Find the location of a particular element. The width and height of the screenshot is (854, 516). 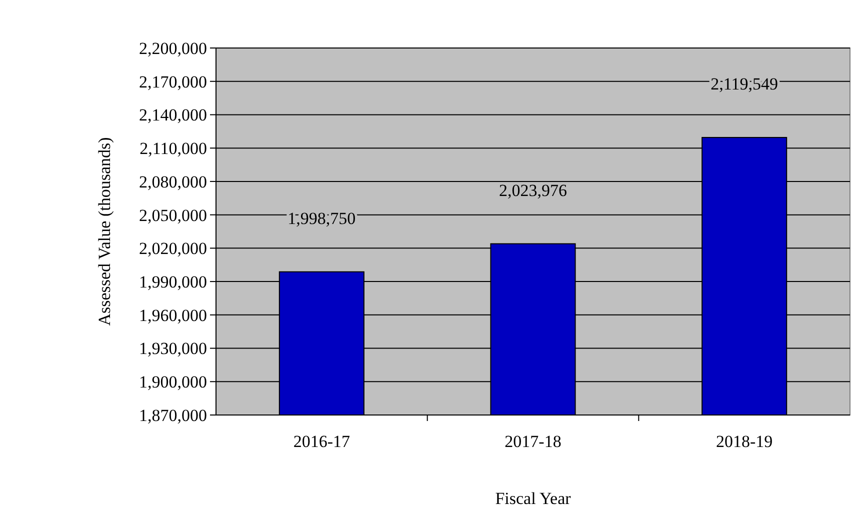

y-tick-label: 1,990,000 is located at coordinates (173, 282).